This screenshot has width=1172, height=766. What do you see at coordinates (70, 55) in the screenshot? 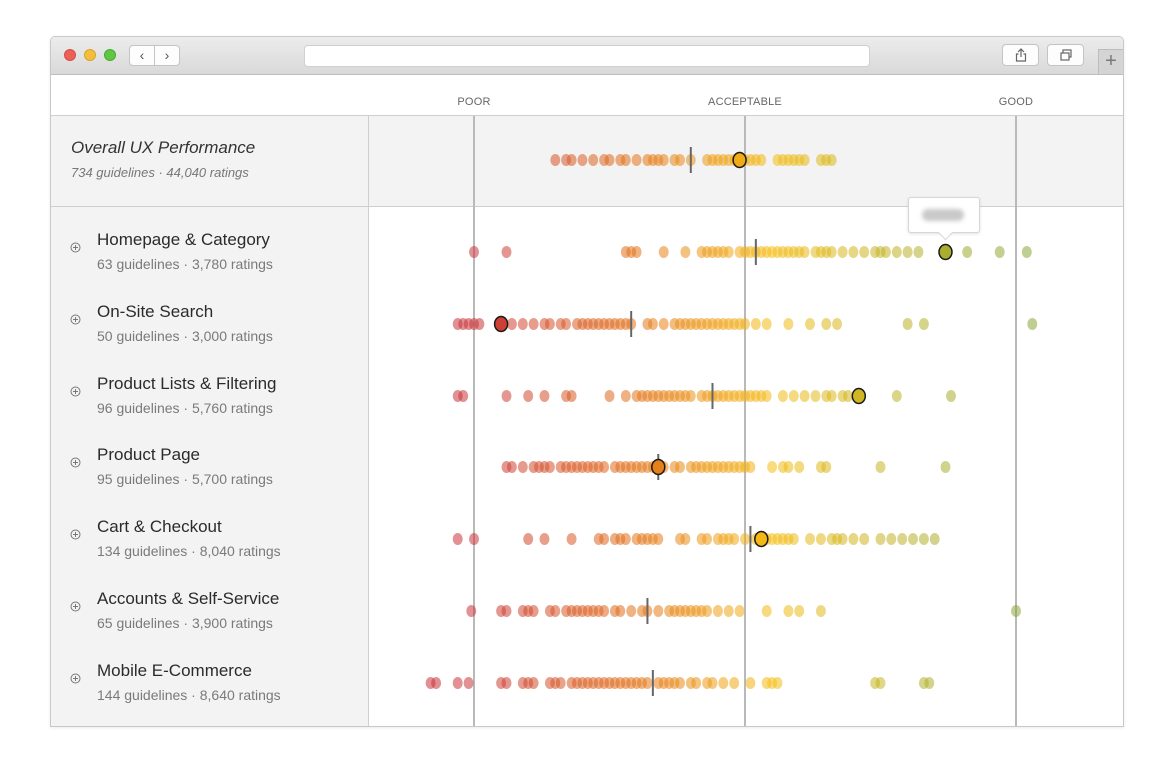
I see `close-window-button` at bounding box center [70, 55].